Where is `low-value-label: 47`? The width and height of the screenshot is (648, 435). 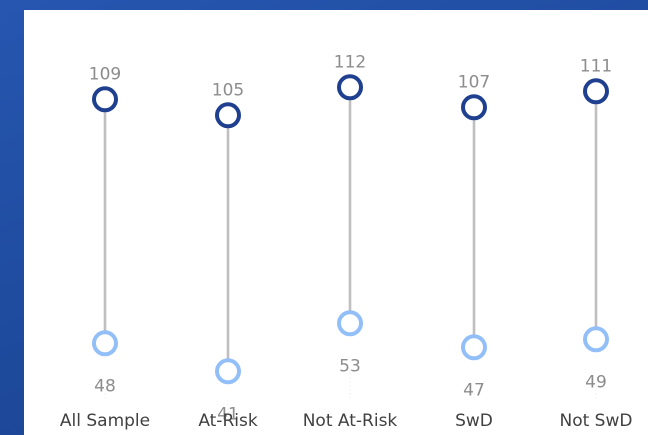
low-value-label: 47 is located at coordinates (474, 390).